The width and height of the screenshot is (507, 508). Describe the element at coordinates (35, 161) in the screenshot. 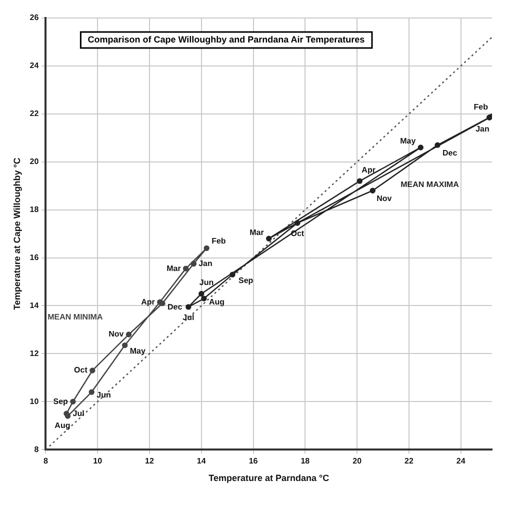

I see `y-tick-label: 20` at that location.